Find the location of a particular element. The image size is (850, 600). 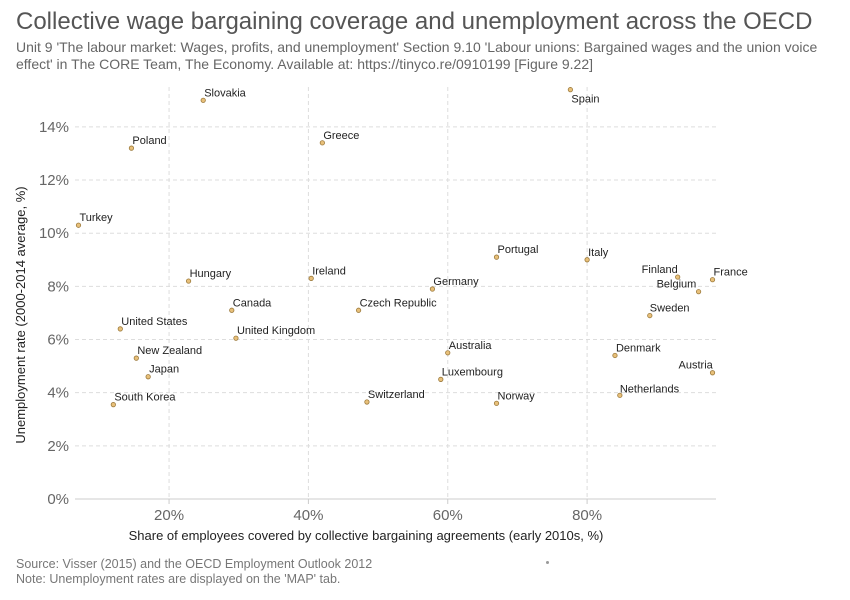

point-label: Germany is located at coordinates (456, 282).